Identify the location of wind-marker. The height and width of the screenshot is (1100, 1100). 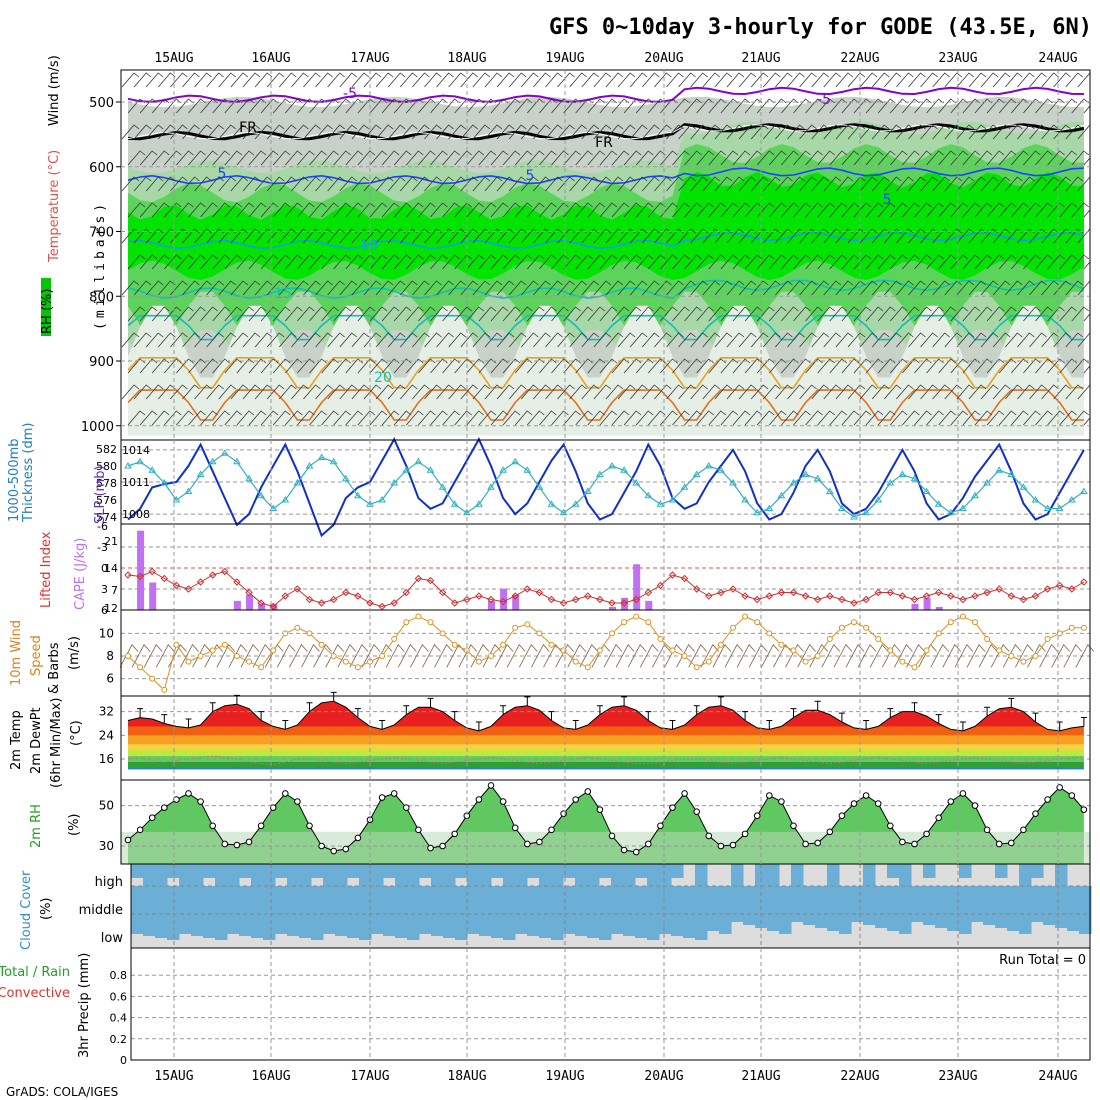
(382, 656).